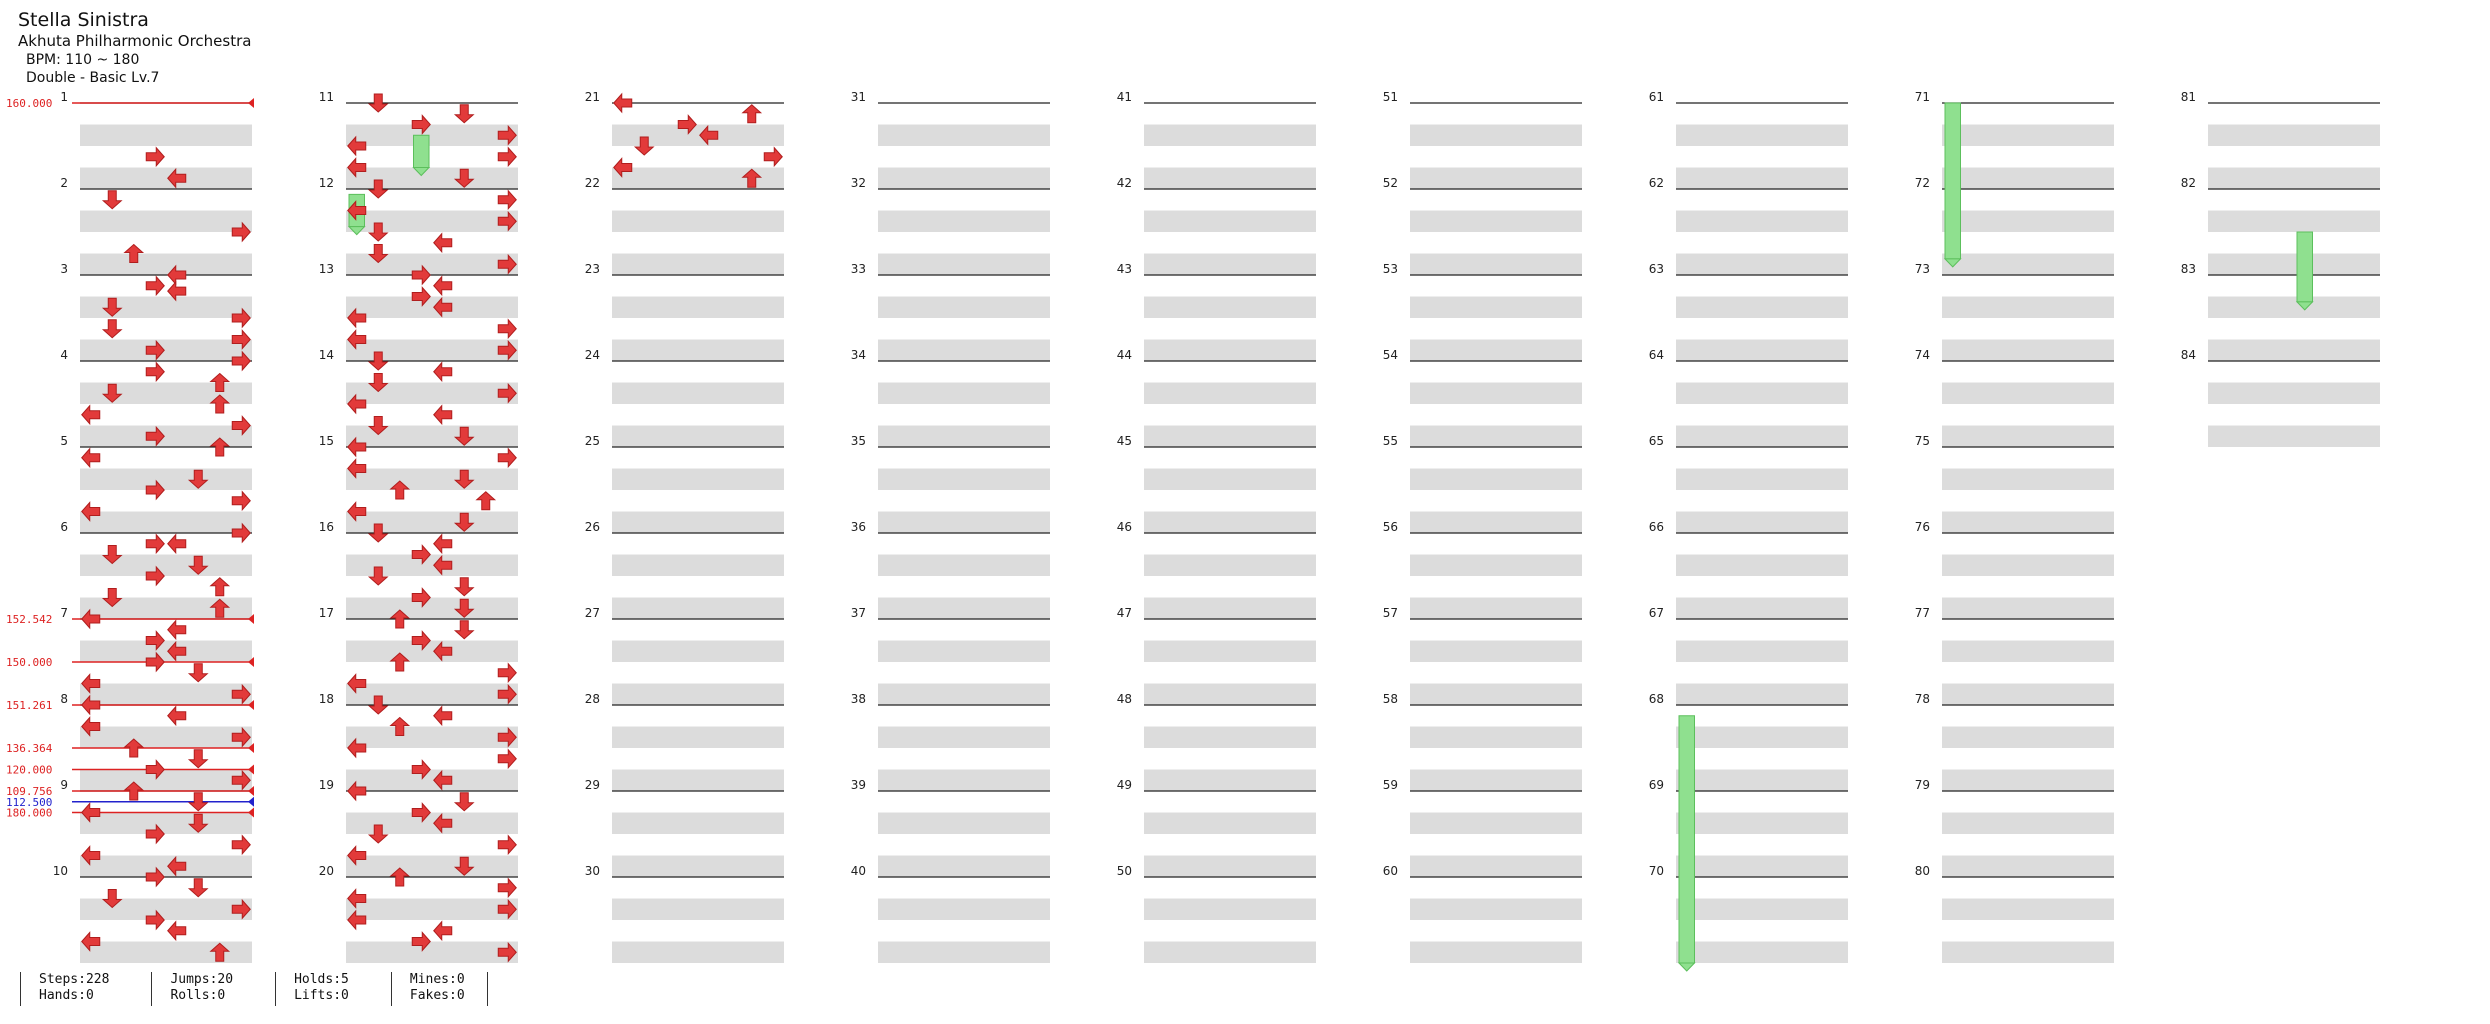 Image resolution: width=2490 pixels, height=1024 pixels. I want to click on measure-number: 13, so click(326, 269).